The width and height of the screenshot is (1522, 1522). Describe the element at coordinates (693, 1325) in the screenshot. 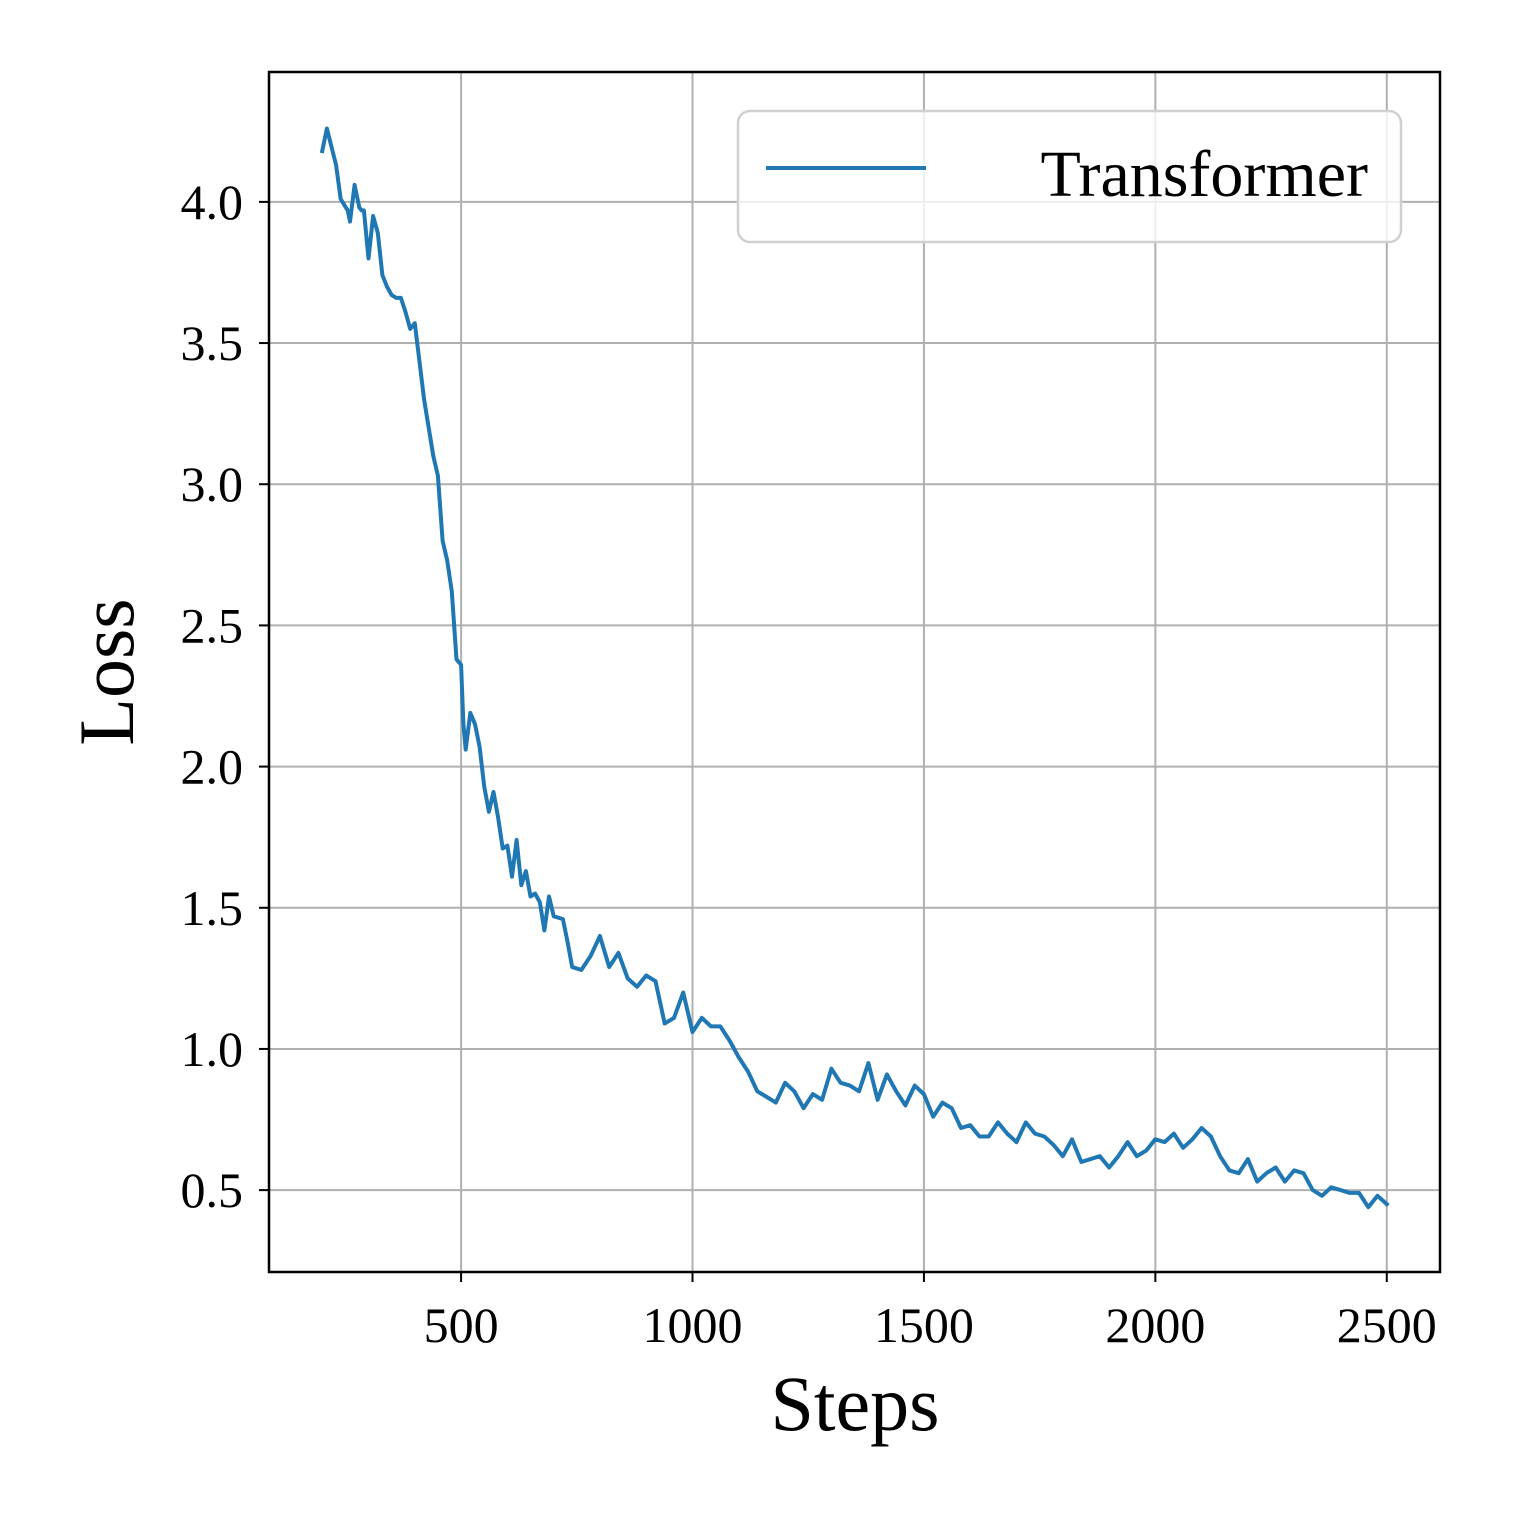

I see `x-tick-label: 1000` at that location.